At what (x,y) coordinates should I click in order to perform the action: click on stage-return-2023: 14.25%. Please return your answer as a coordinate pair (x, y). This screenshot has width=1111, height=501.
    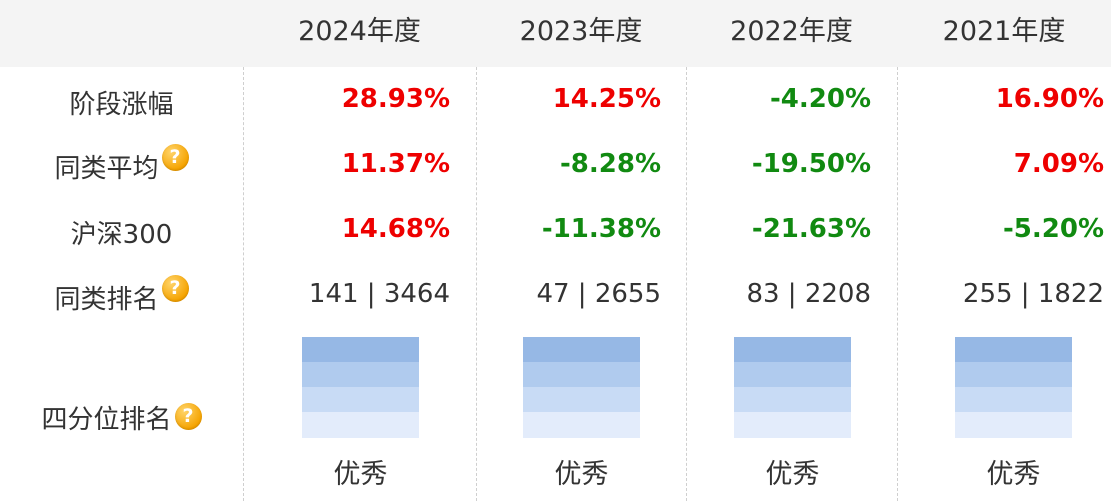
    Looking at the image, I should click on (606, 99).